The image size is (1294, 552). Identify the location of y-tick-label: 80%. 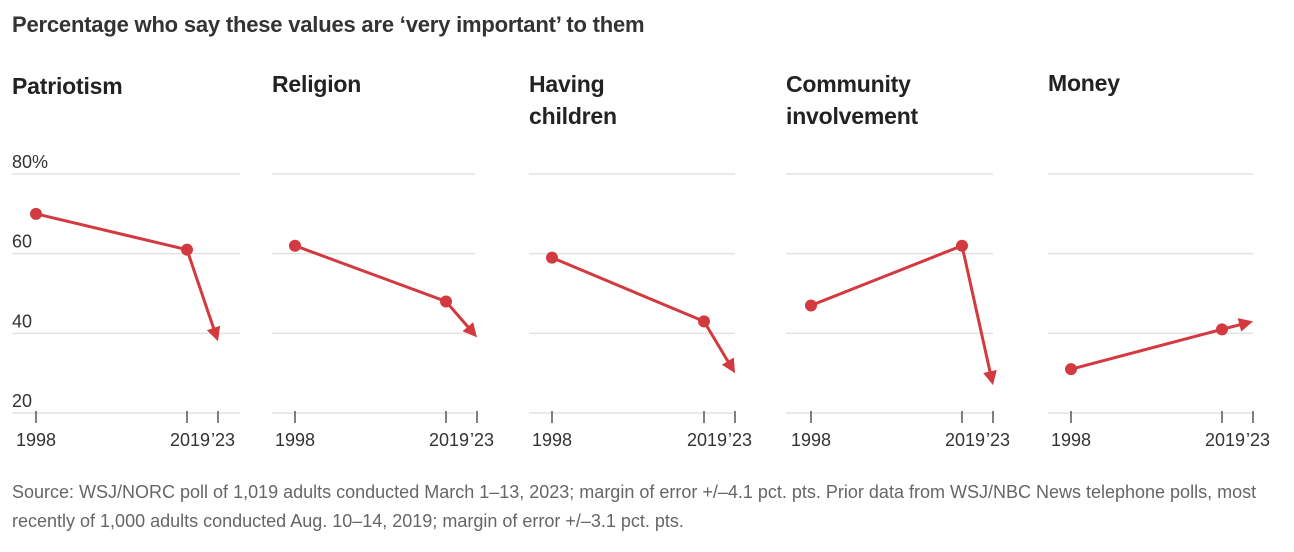
(30, 162).